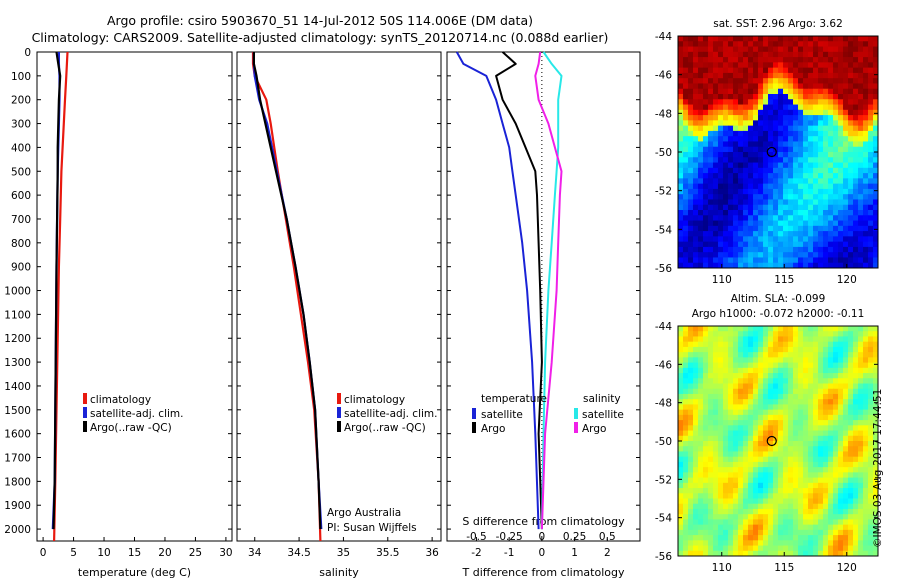  Describe the element at coordinates (387, 553) in the screenshot. I see `xtick-label: 35.5` at that location.